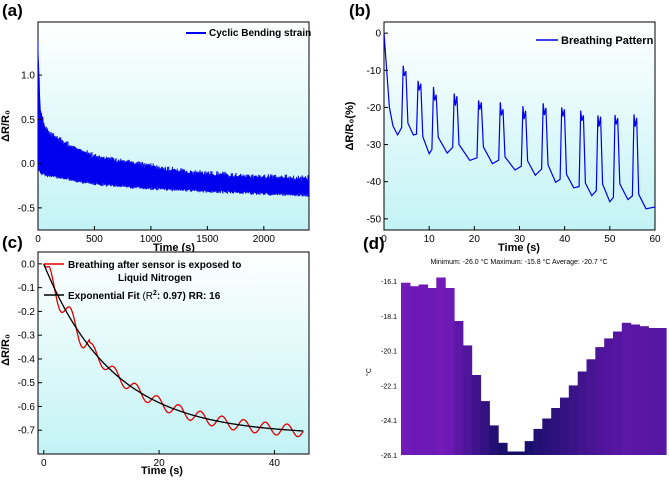 The height and width of the screenshot is (481, 669). What do you see at coordinates (374, 219) in the screenshot?
I see `panel-b-ytick-label: -50` at bounding box center [374, 219].